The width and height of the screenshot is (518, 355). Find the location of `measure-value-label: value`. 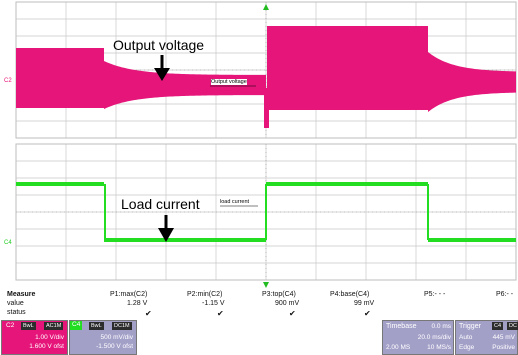

measure-value-label: value is located at coordinates (15, 303).